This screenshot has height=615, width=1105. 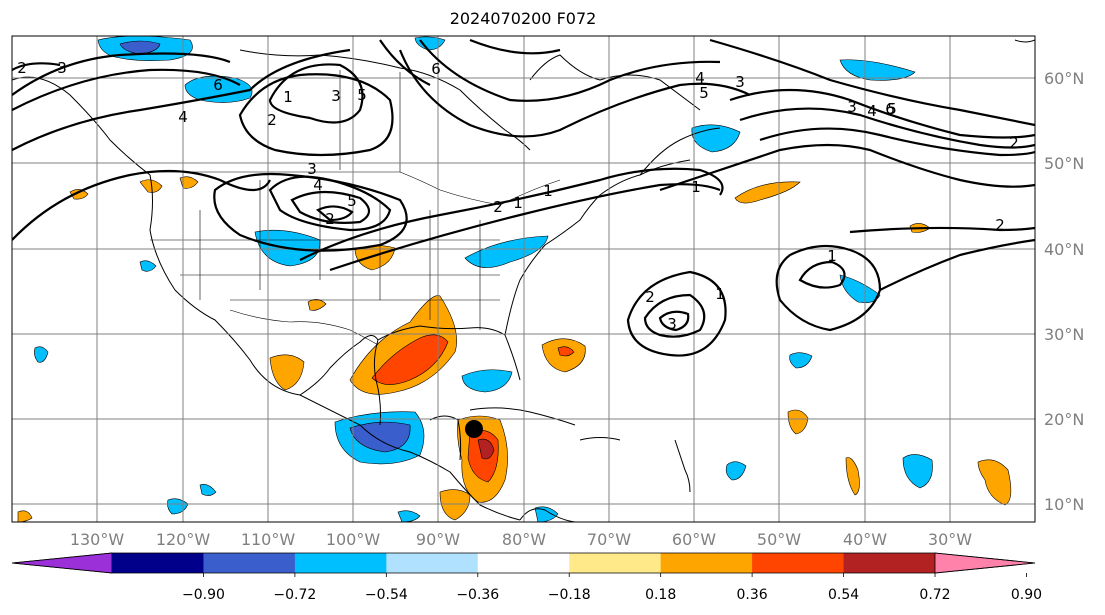 What do you see at coordinates (524, 539) in the screenshot?
I see `longitude-label: 80°W` at bounding box center [524, 539].